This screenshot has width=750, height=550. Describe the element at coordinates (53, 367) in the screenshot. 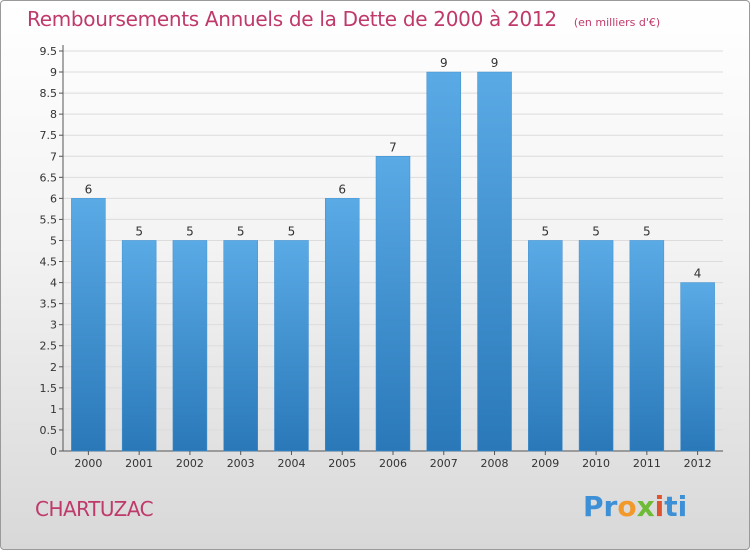

I see `y-tick-label: 2` at that location.